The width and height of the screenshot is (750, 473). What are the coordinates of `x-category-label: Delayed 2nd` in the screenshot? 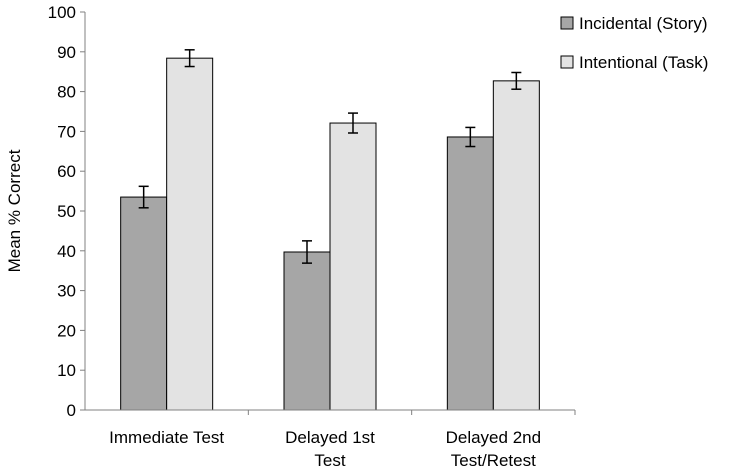 It's located at (493, 437).